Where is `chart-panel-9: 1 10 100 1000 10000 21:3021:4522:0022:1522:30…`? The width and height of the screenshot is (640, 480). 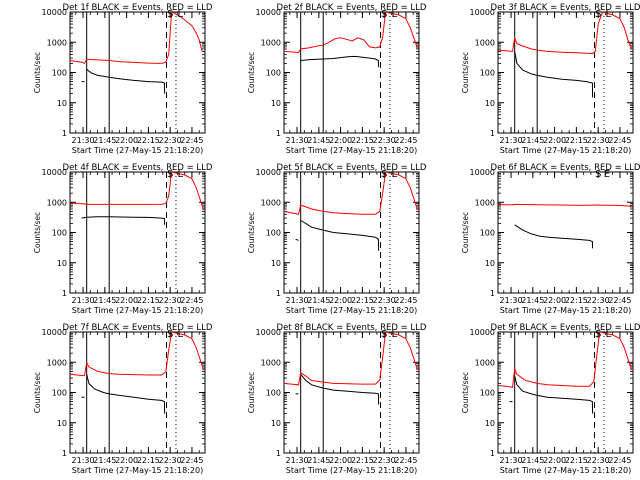
chart-panel-9: 1 10 100 1000 10000 21:3021:4522:0022:1522:30… is located at coordinates (550, 399).